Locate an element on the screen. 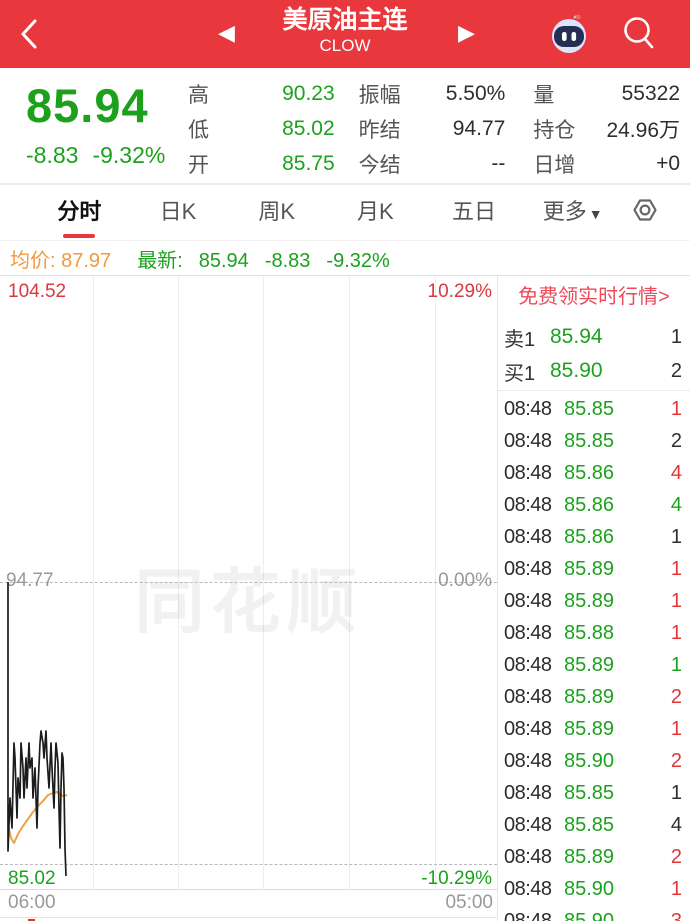 This screenshot has height=923, width=690. tab-daily-k: 日K is located at coordinates (178, 211).